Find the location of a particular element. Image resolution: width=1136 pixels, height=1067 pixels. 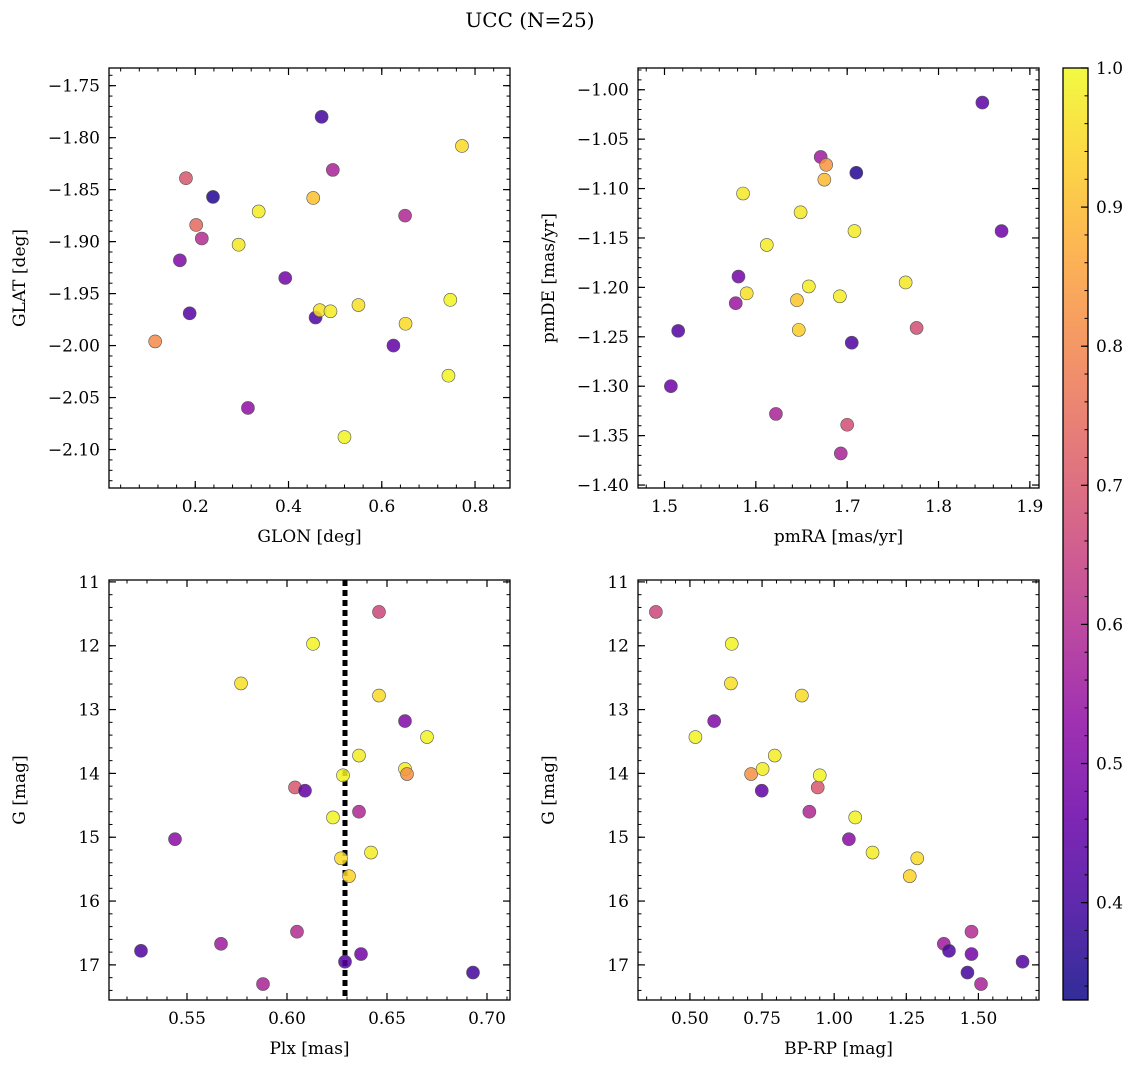

colorbar-tick-label: 0.6 is located at coordinates (1109, 625).